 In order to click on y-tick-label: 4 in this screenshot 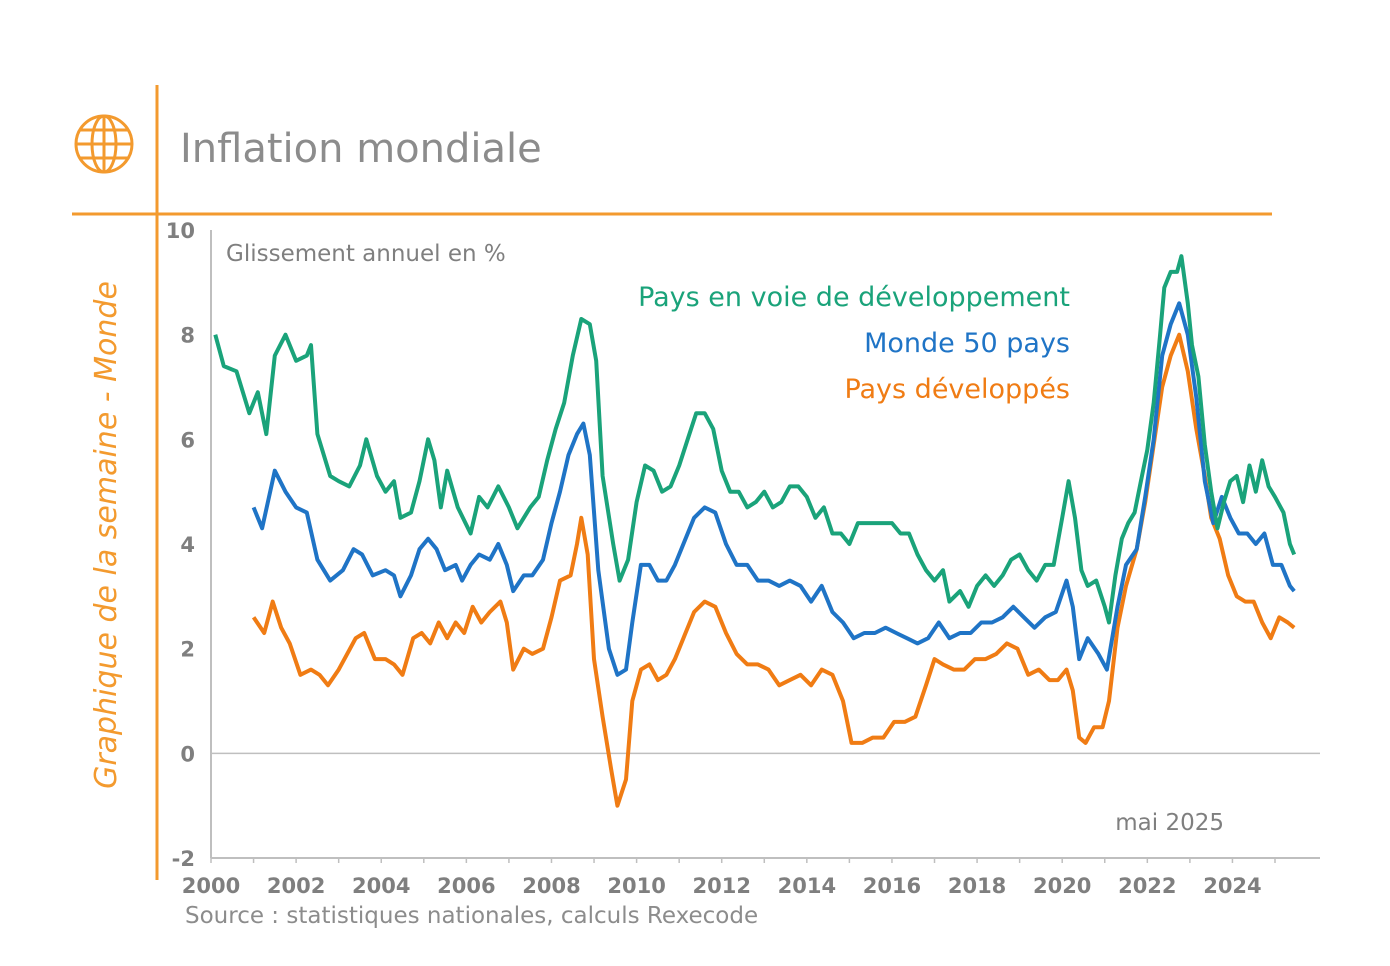, I will do `click(187, 545)`.